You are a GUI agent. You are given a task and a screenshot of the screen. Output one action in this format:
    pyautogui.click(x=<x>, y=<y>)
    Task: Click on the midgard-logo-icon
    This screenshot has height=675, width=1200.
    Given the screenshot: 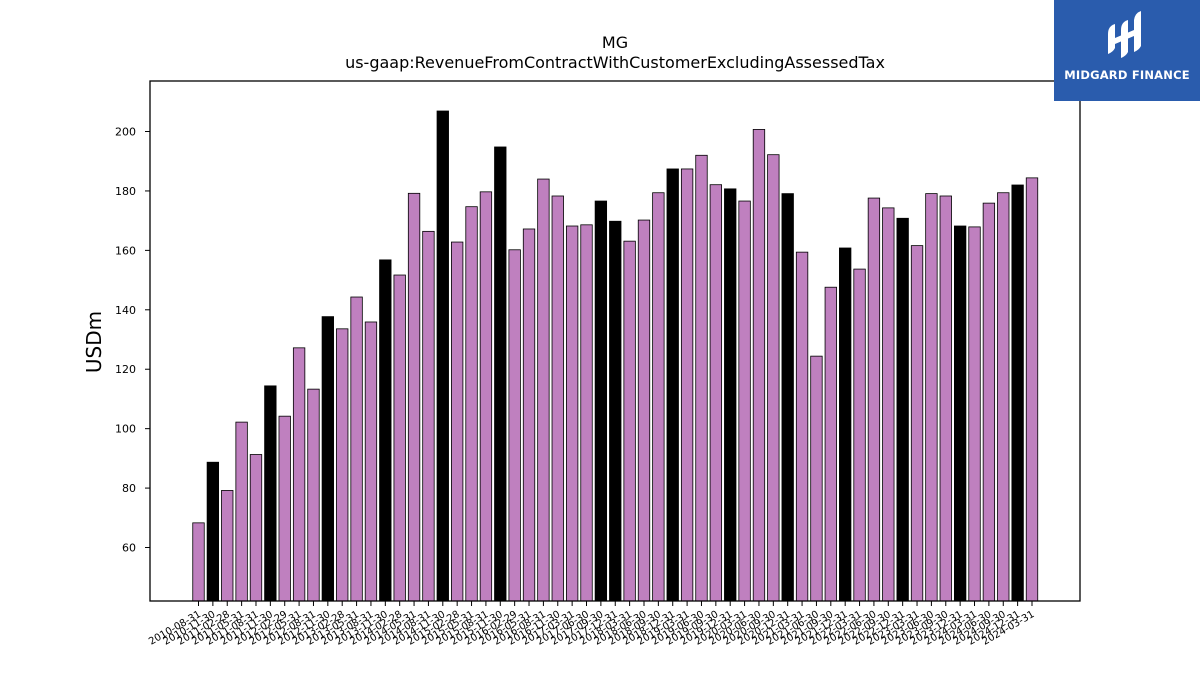 What is the action you would take?
    pyautogui.click(x=1124, y=34)
    